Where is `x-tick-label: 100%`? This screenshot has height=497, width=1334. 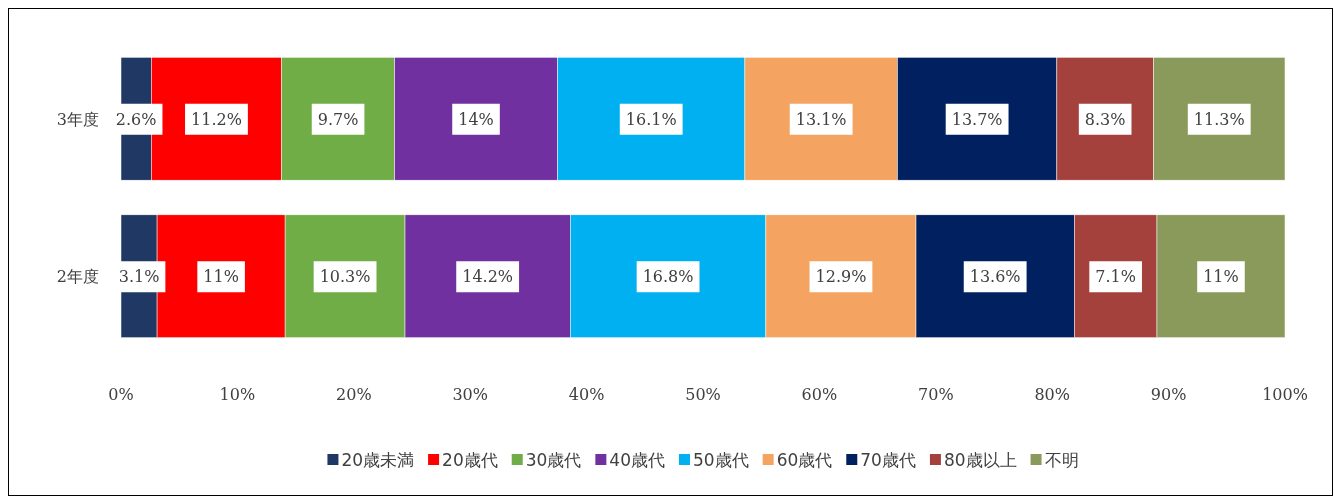 x-tick-label: 100% is located at coordinates (1285, 394).